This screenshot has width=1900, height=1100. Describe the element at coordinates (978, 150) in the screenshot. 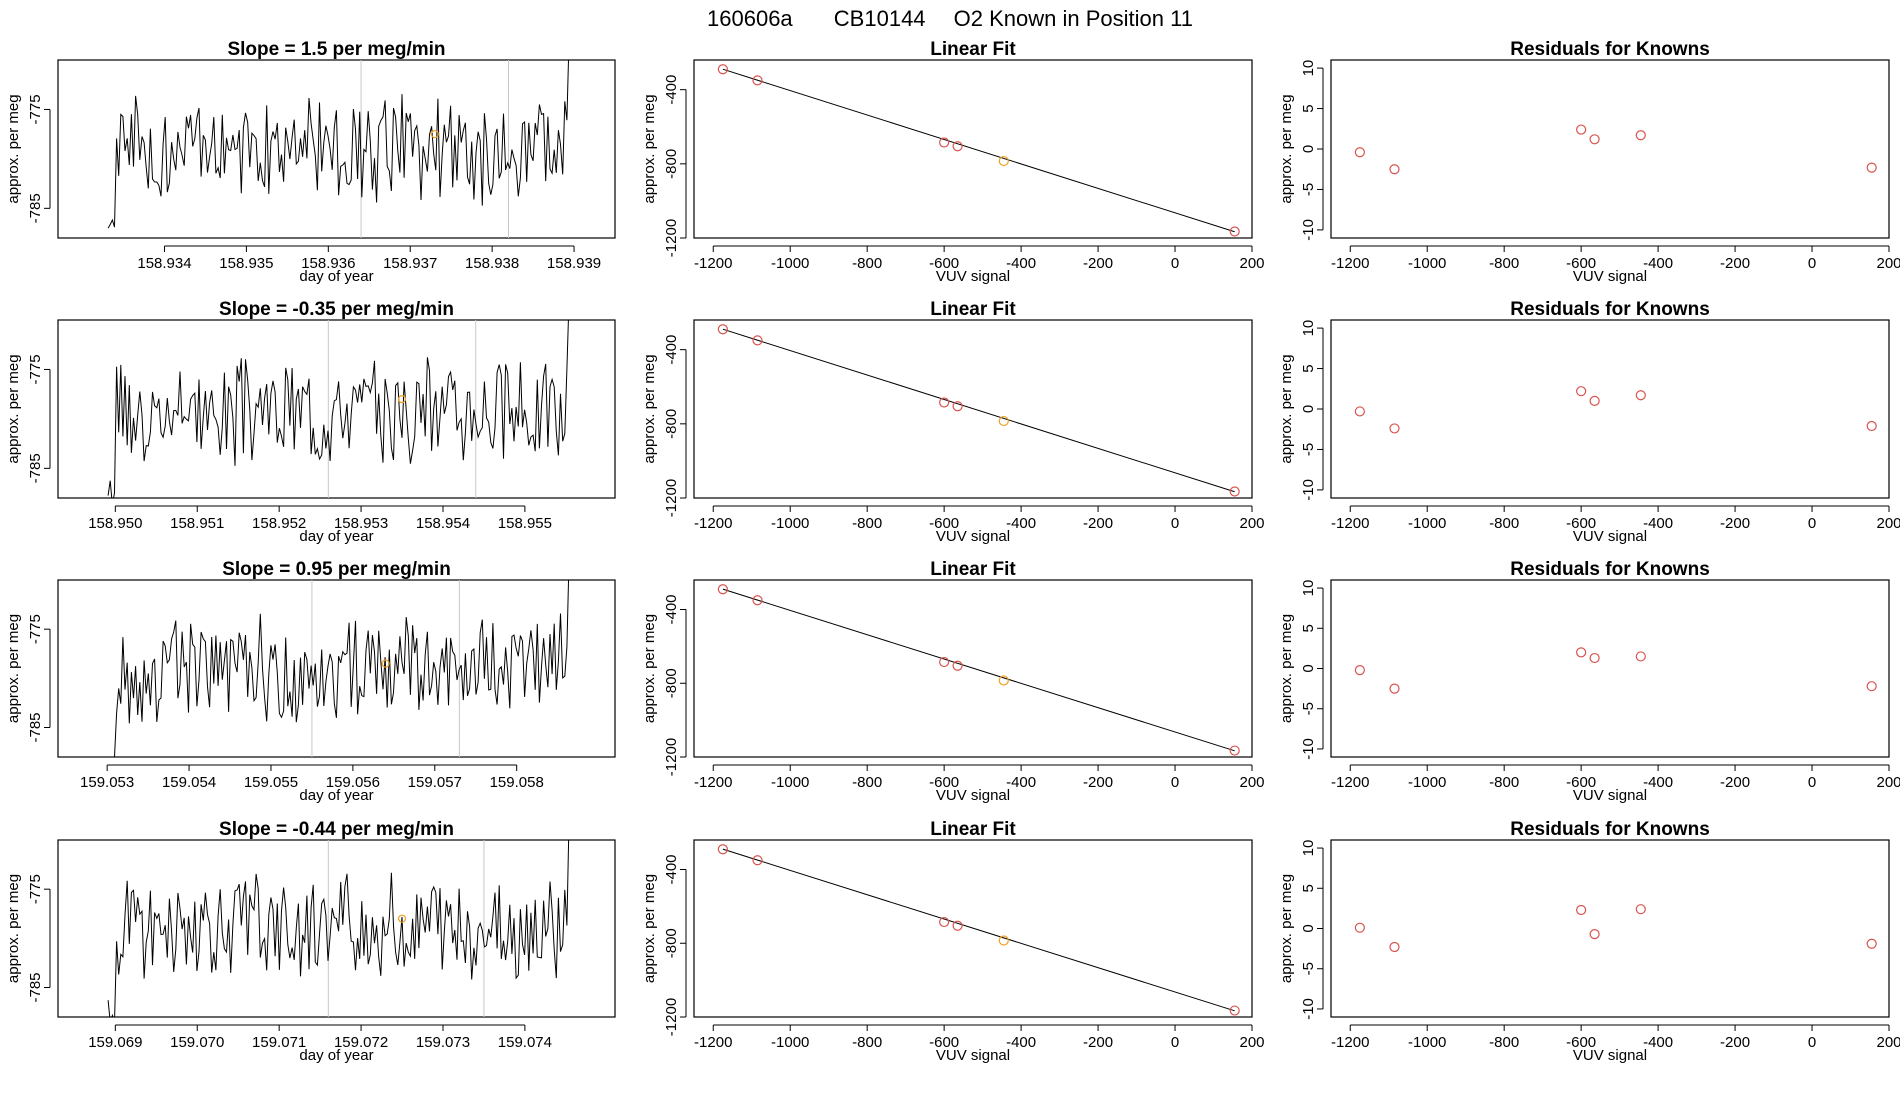

I see `fit-line` at that location.